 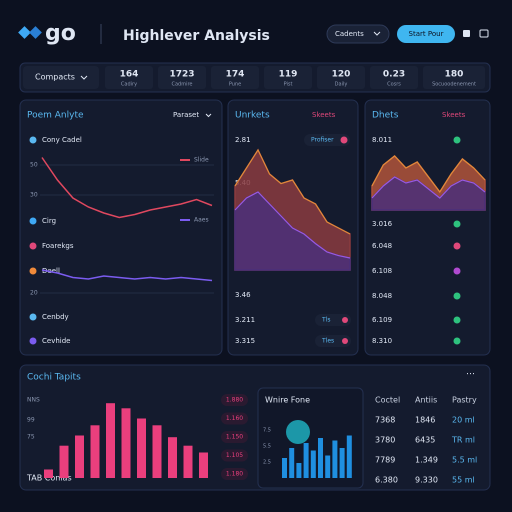 I want to click on dropdown-label: Cadents, so click(x=349, y=34).